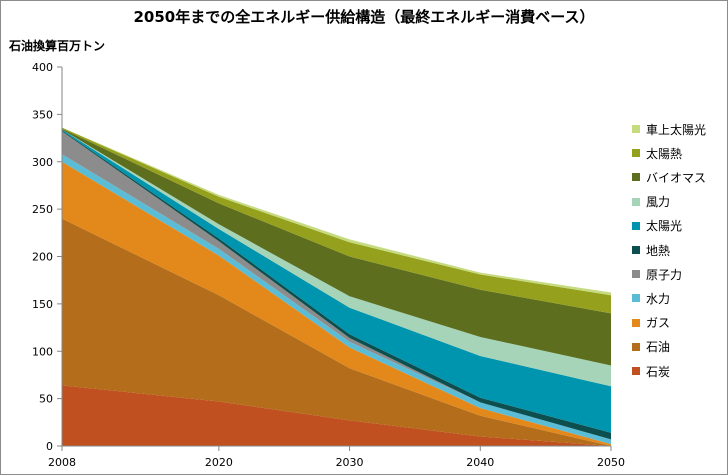 The width and height of the screenshot is (728, 475). What do you see at coordinates (62, 462) in the screenshot?
I see `x-tick-label: 2008` at bounding box center [62, 462].